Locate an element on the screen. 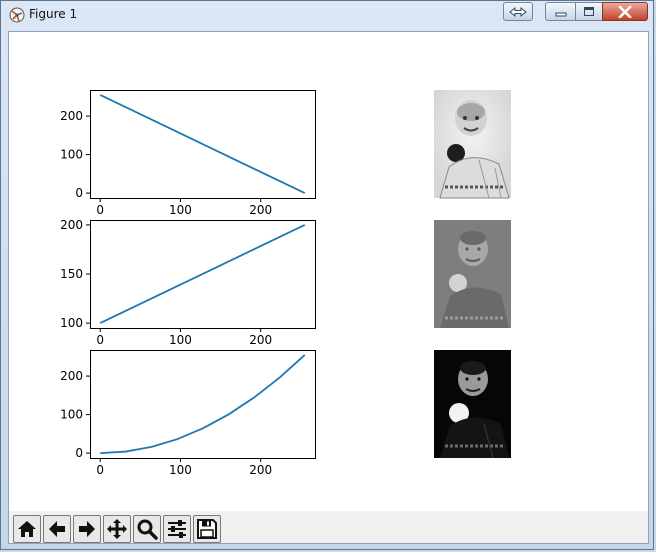  close-button is located at coordinates (625, 11).